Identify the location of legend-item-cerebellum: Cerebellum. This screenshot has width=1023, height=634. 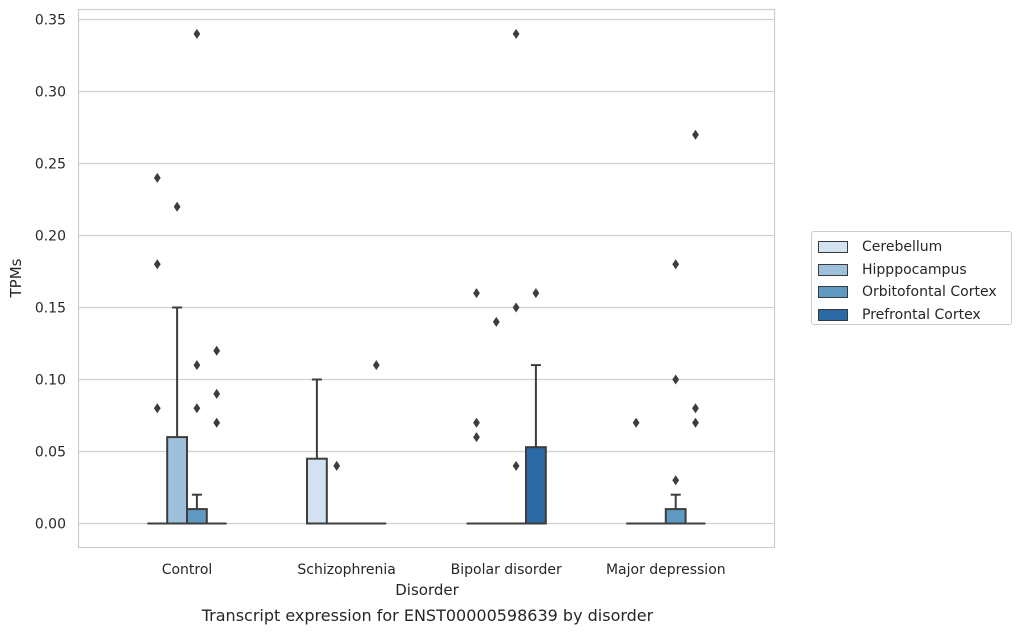
(914, 247).